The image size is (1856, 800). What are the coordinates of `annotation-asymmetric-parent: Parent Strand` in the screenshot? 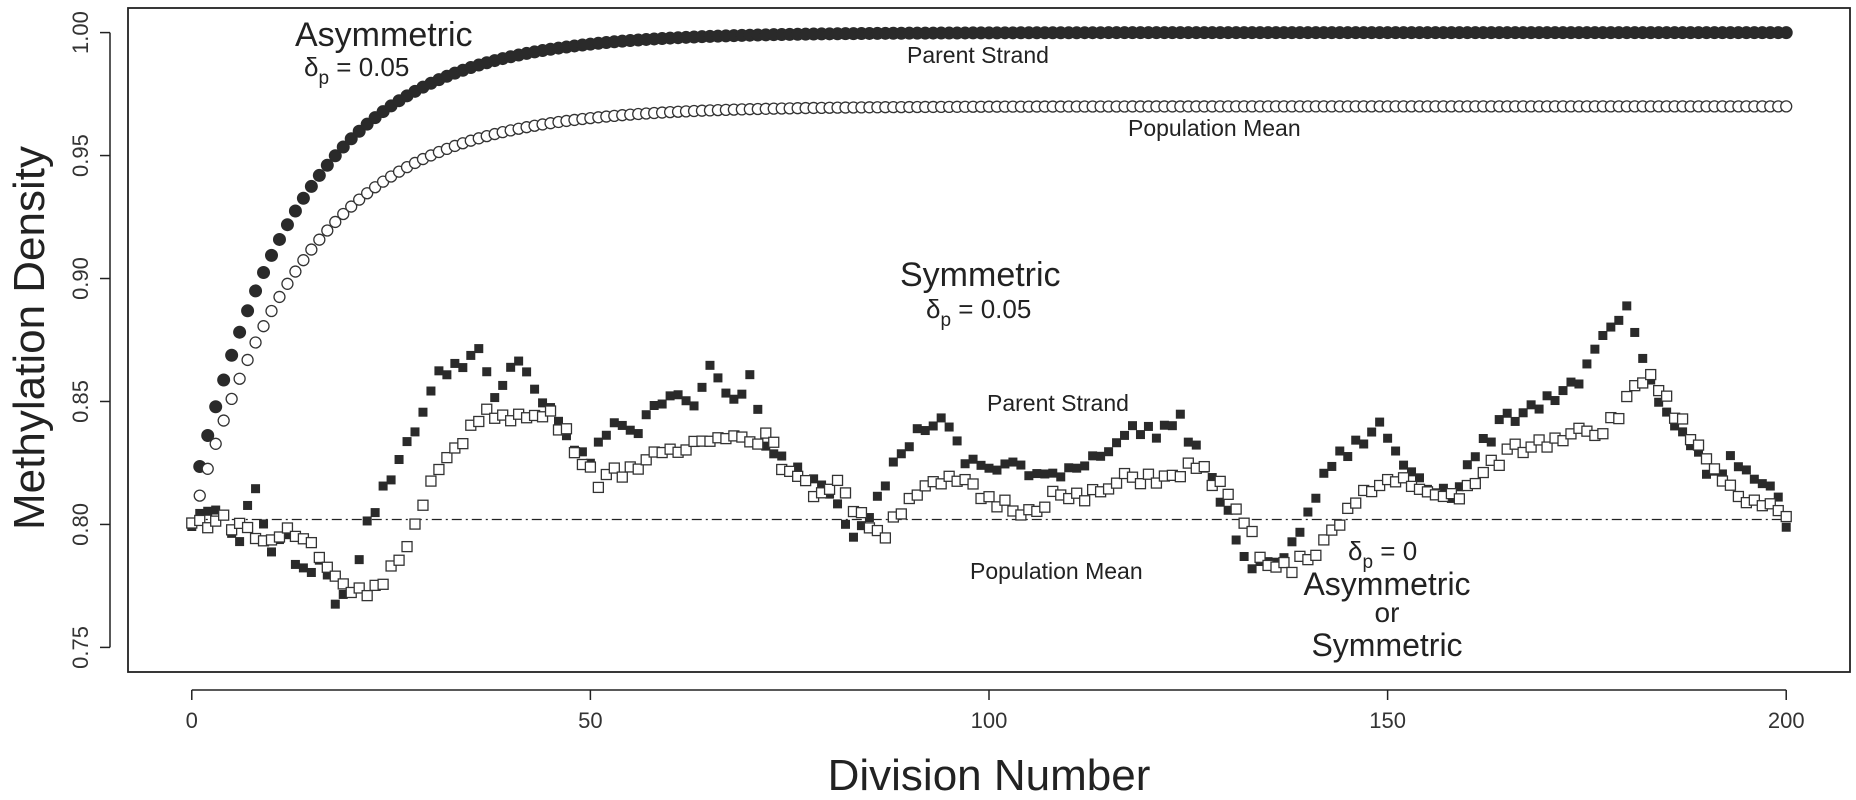 It's located at (978, 55).